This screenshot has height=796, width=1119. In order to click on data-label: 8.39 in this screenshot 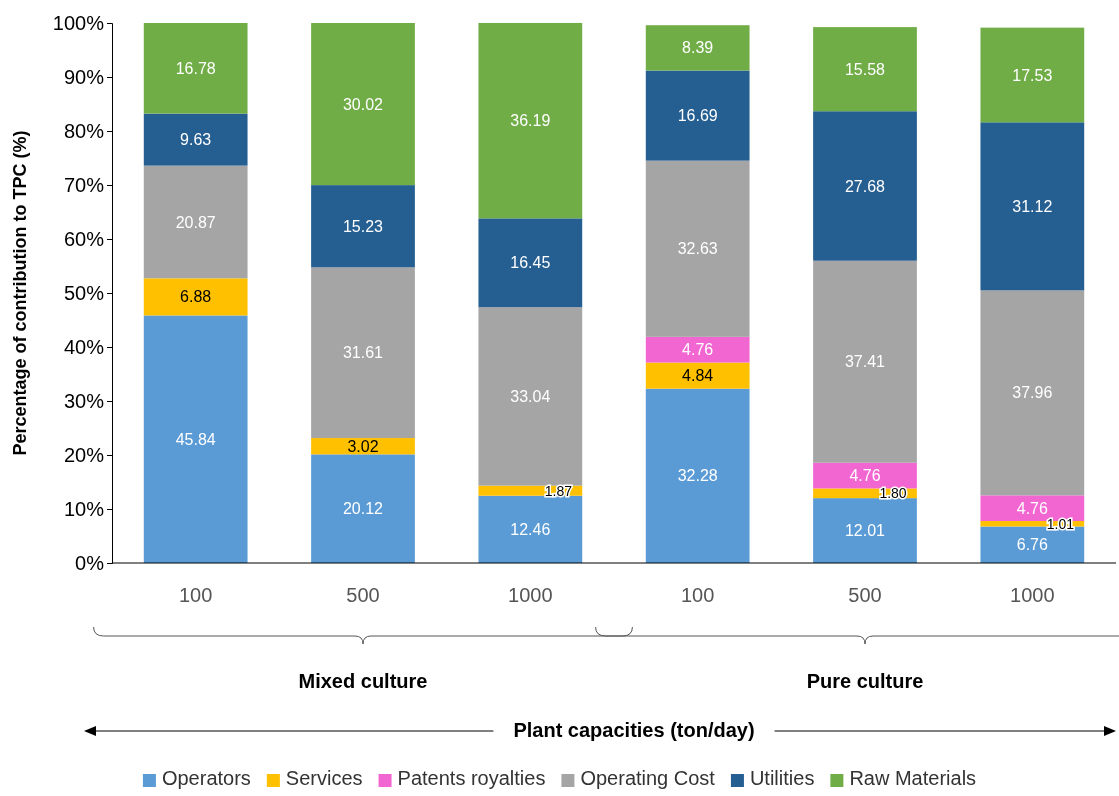, I will do `click(698, 48)`.